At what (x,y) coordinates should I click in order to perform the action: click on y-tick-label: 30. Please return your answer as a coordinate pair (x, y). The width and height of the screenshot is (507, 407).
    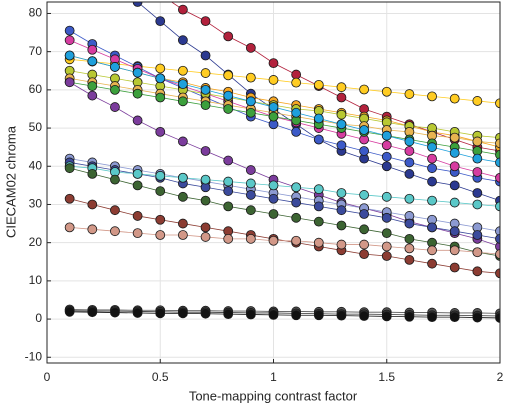
    Looking at the image, I should click on (36, 204).